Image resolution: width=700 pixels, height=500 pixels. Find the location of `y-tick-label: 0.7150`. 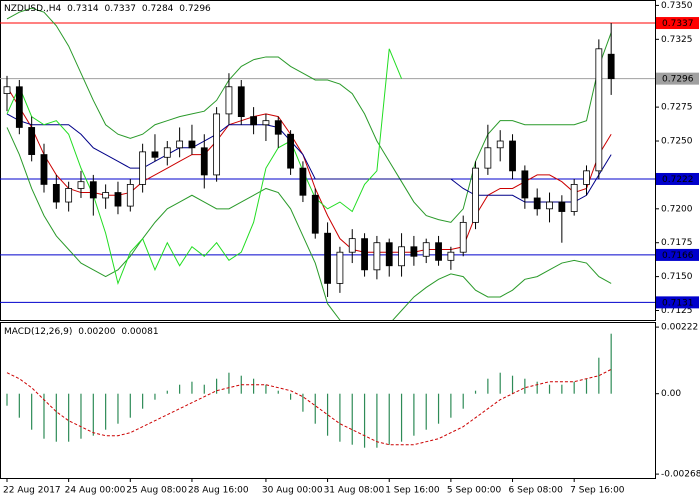

y-tick-label: 0.7150 is located at coordinates (677, 277).